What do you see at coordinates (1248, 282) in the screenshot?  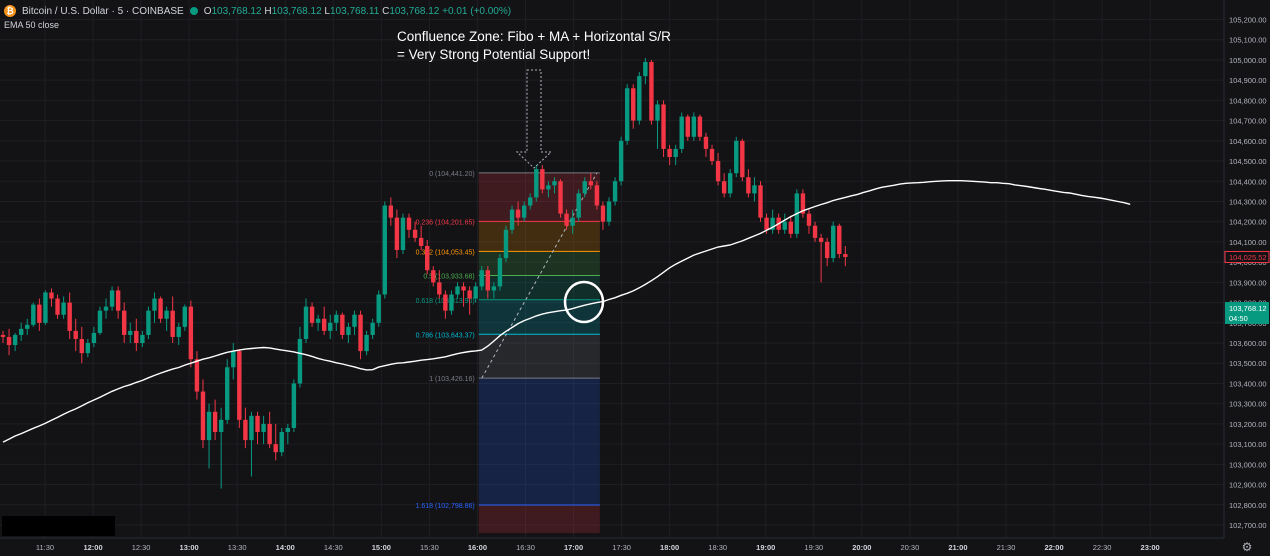 I see `price-tick-label: 103,900.00` at bounding box center [1248, 282].